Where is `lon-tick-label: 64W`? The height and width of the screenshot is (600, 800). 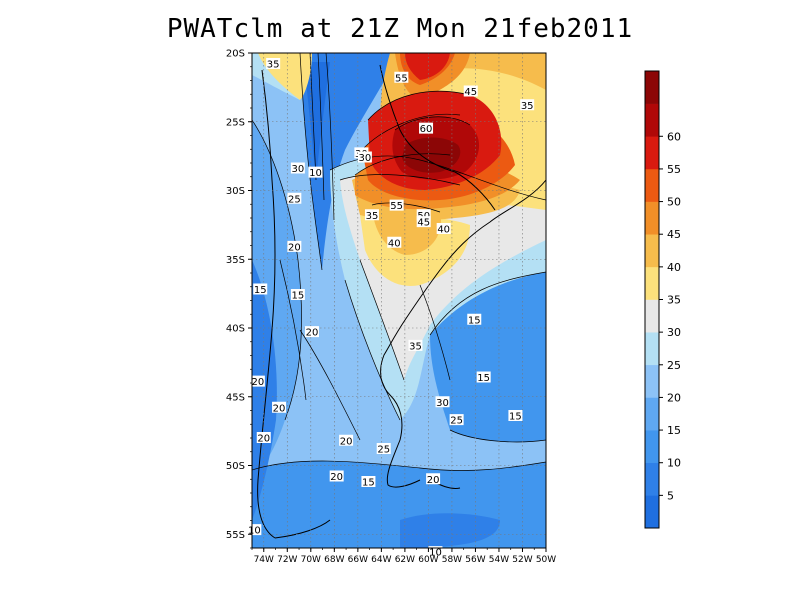 lon-tick-label: 64W is located at coordinates (381, 560).